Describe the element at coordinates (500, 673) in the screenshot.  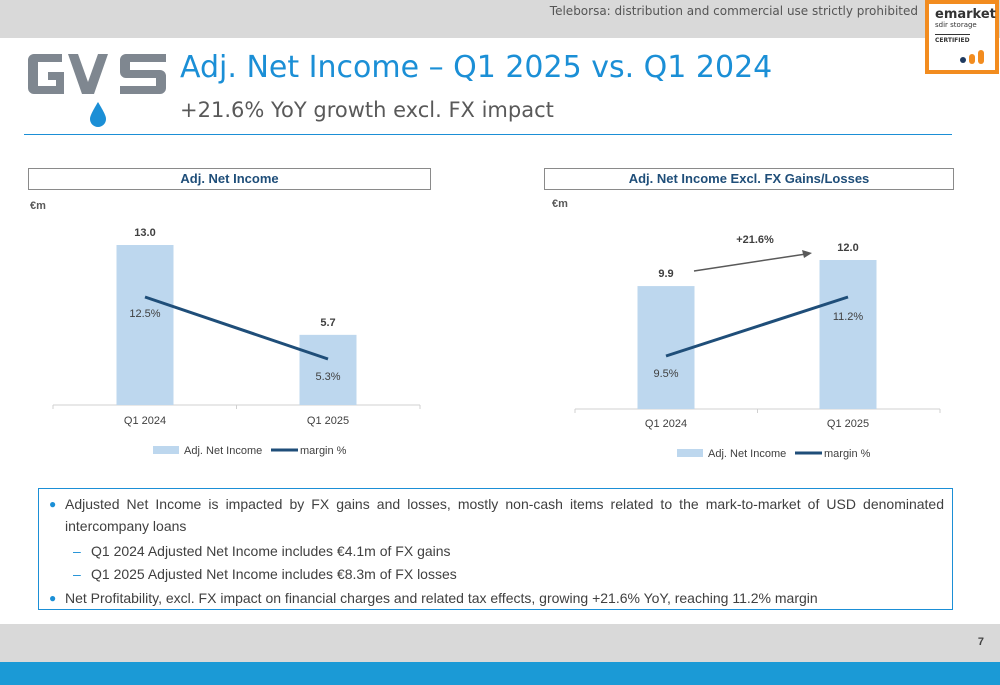
I see `bottom-accent-bar` at that location.